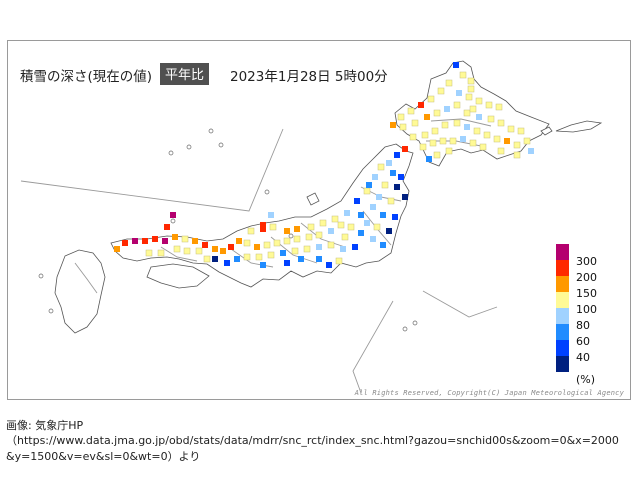 Image resolution: width=640 pixels, height=480 pixels. Describe the element at coordinates (211, 131) in the screenshot. I see `islet-b-island` at that location.